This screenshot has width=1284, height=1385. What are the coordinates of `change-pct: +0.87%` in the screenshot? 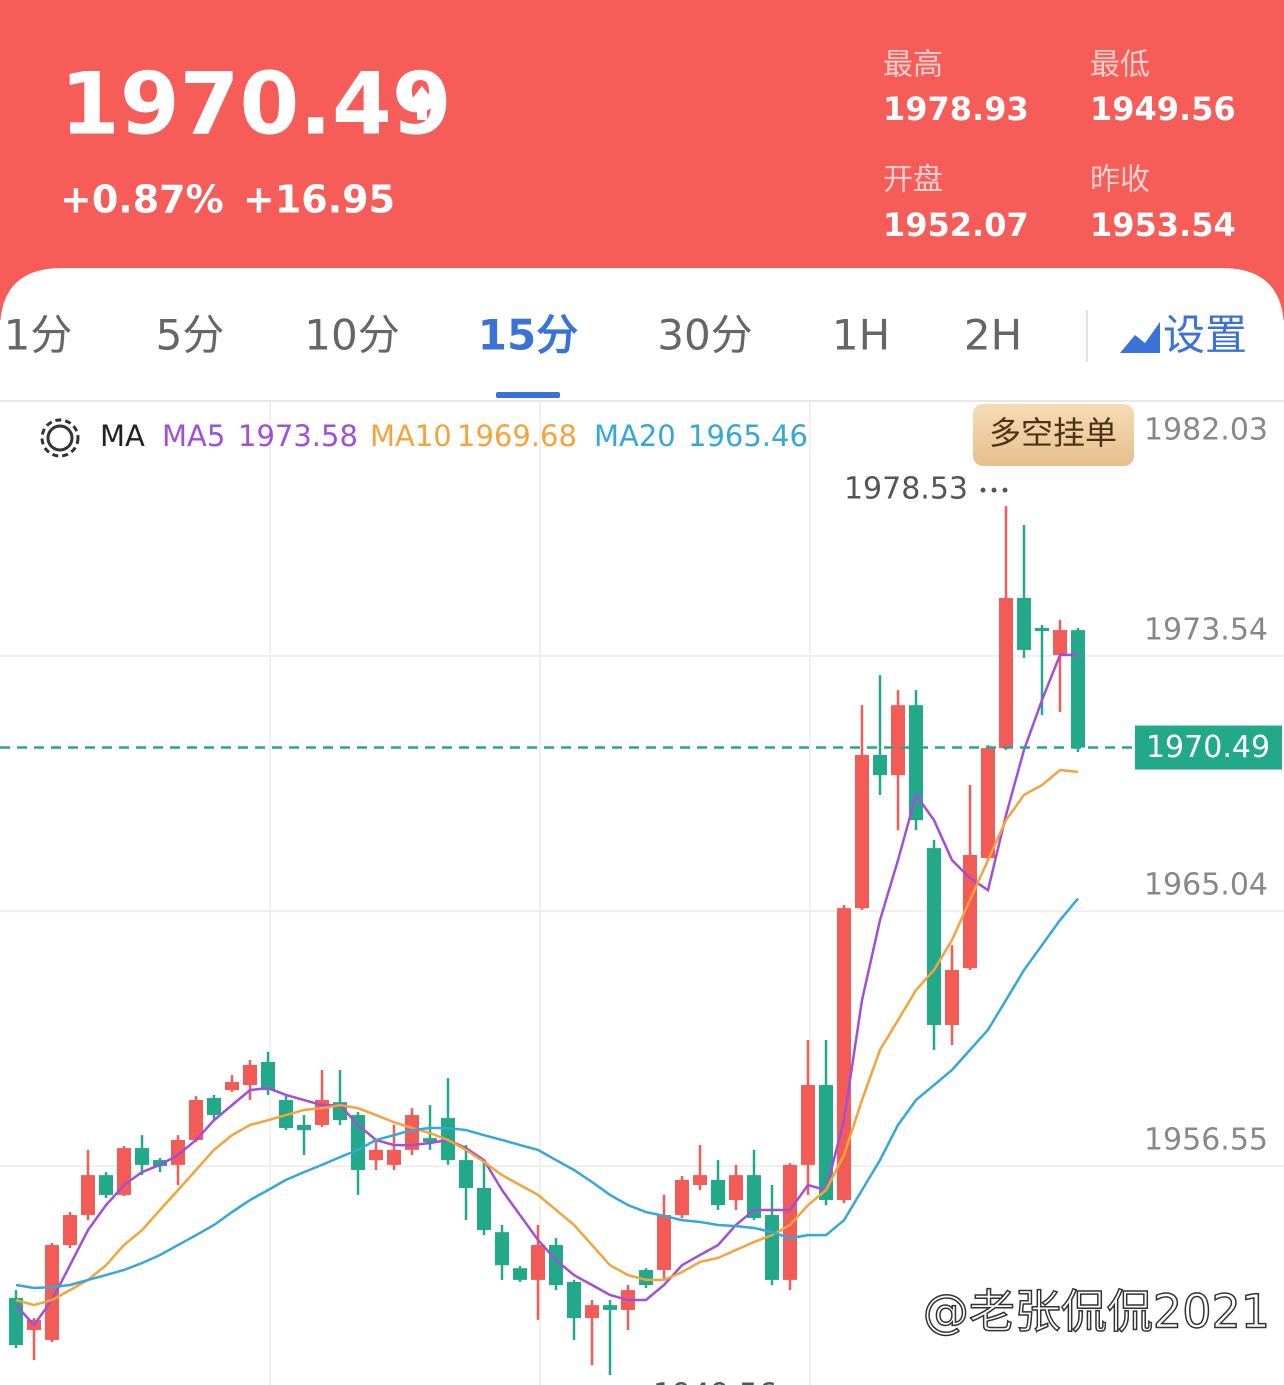 It's located at (142, 200).